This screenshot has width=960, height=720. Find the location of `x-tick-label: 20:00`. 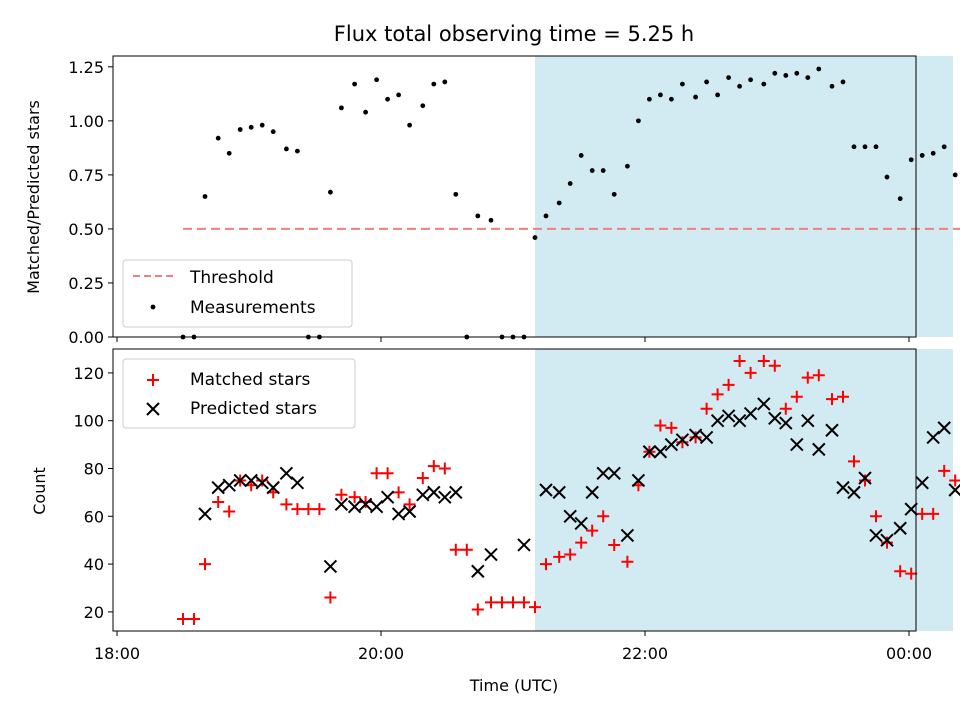

x-tick-label: 20:00 is located at coordinates (381, 653).